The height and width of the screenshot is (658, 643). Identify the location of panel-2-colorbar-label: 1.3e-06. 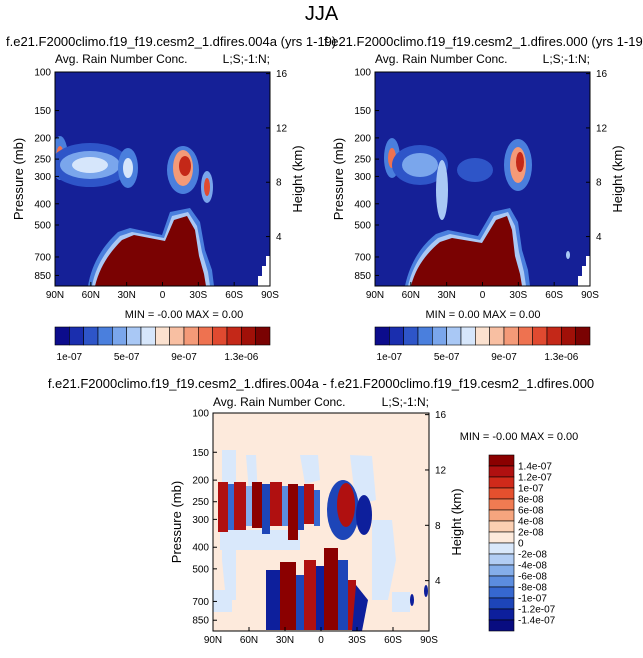
(561, 357).